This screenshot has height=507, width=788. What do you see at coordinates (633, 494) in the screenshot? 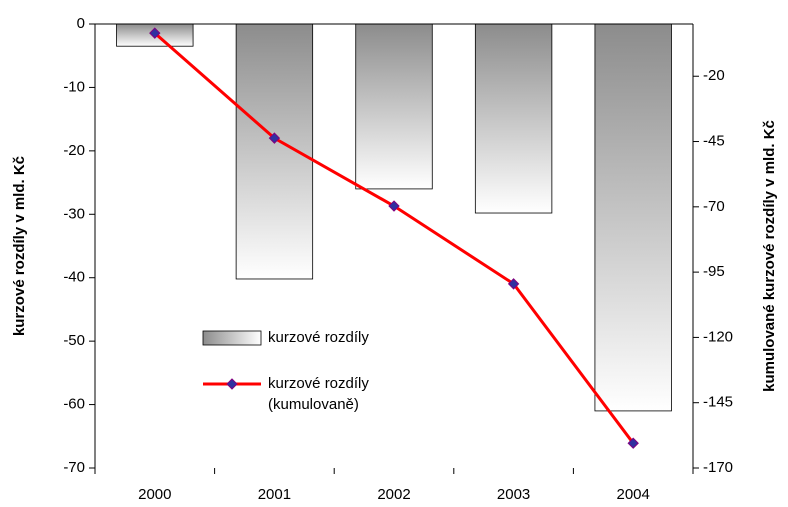
I see `x-tick-label: 2004` at bounding box center [633, 494].